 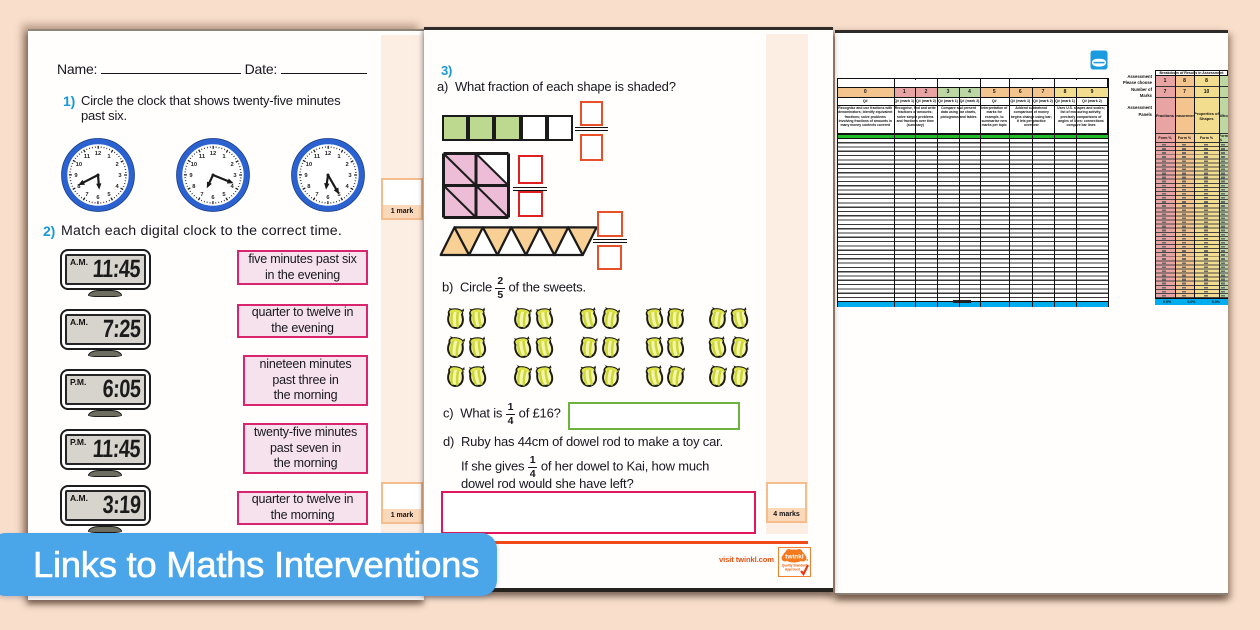 What do you see at coordinates (794, 557) in the screenshot?
I see `svg-text: twinkl` at bounding box center [794, 557].